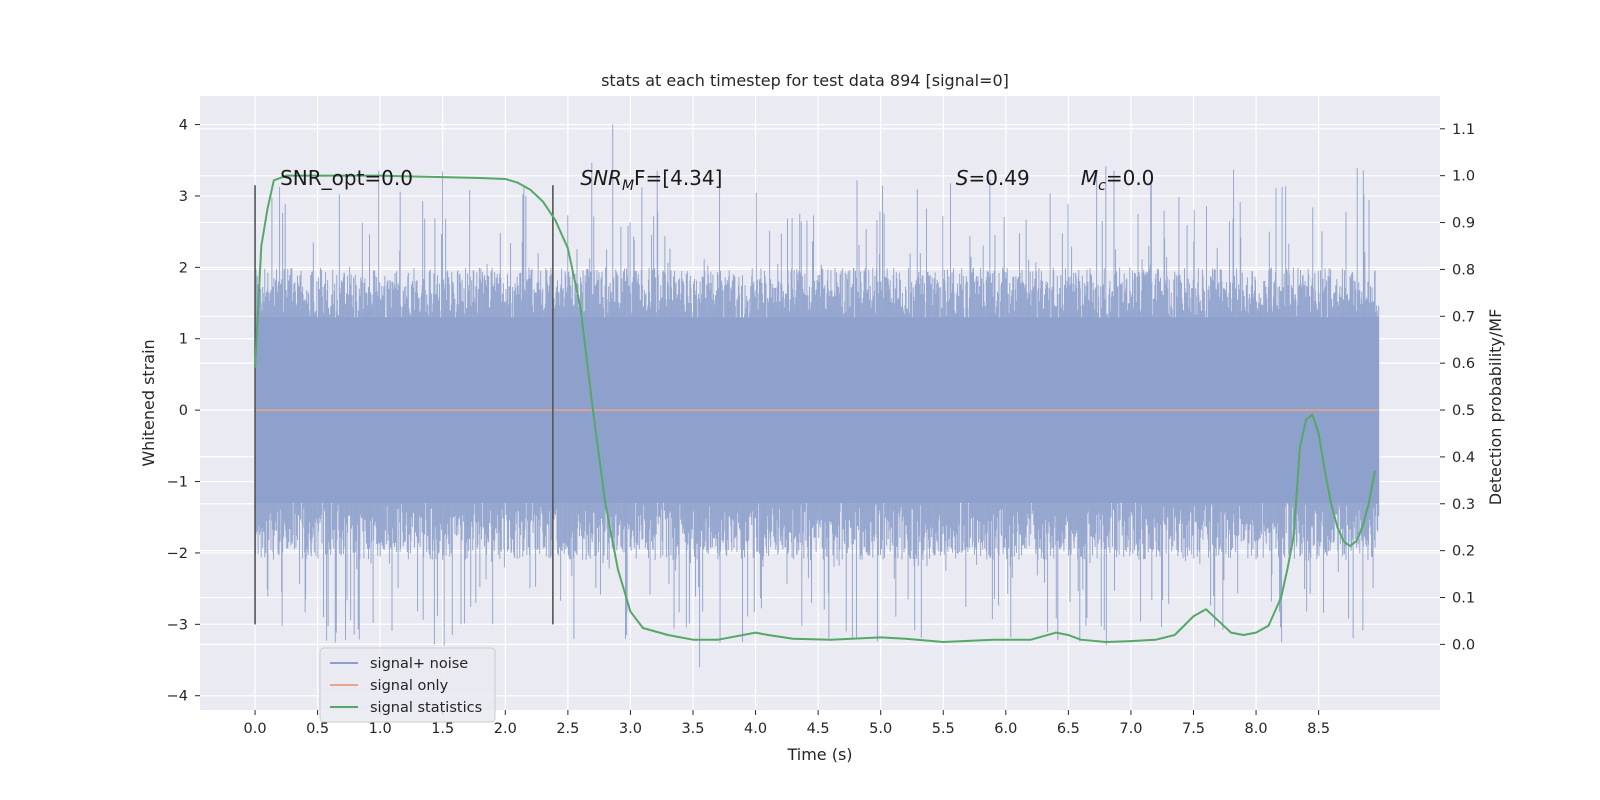 The width and height of the screenshot is (1600, 800). Describe the element at coordinates (177, 697) in the screenshot. I see `y-tick-label-8: −4` at that location.